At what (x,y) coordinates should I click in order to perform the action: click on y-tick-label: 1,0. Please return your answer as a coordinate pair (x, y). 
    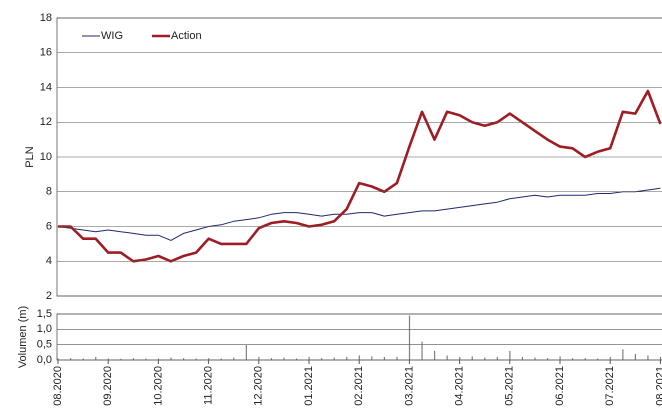
    Looking at the image, I should click on (44, 329).